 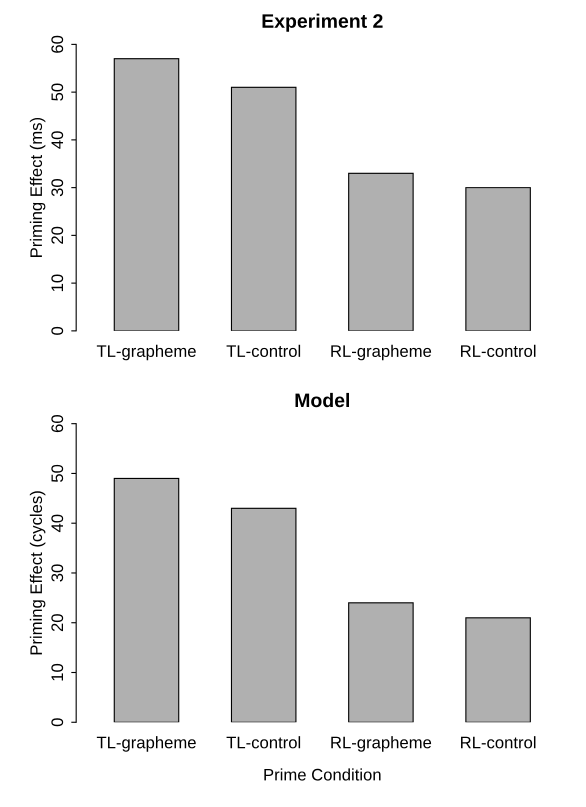 I want to click on chart-title: Model, so click(x=323, y=400).